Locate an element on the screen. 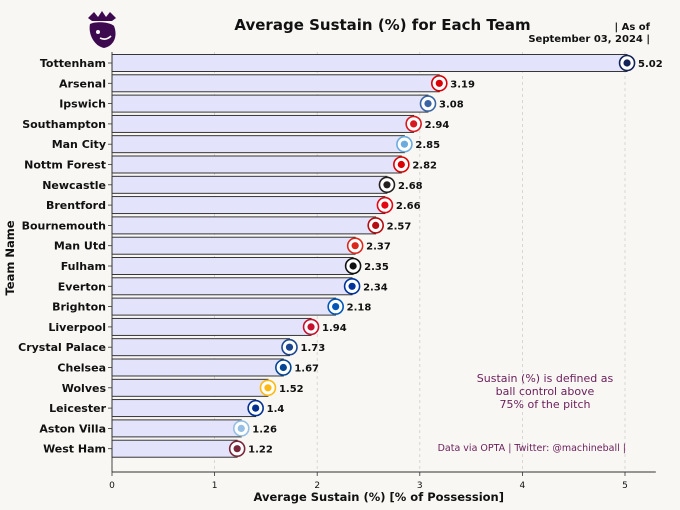  team-label: Southampton is located at coordinates (64, 124).